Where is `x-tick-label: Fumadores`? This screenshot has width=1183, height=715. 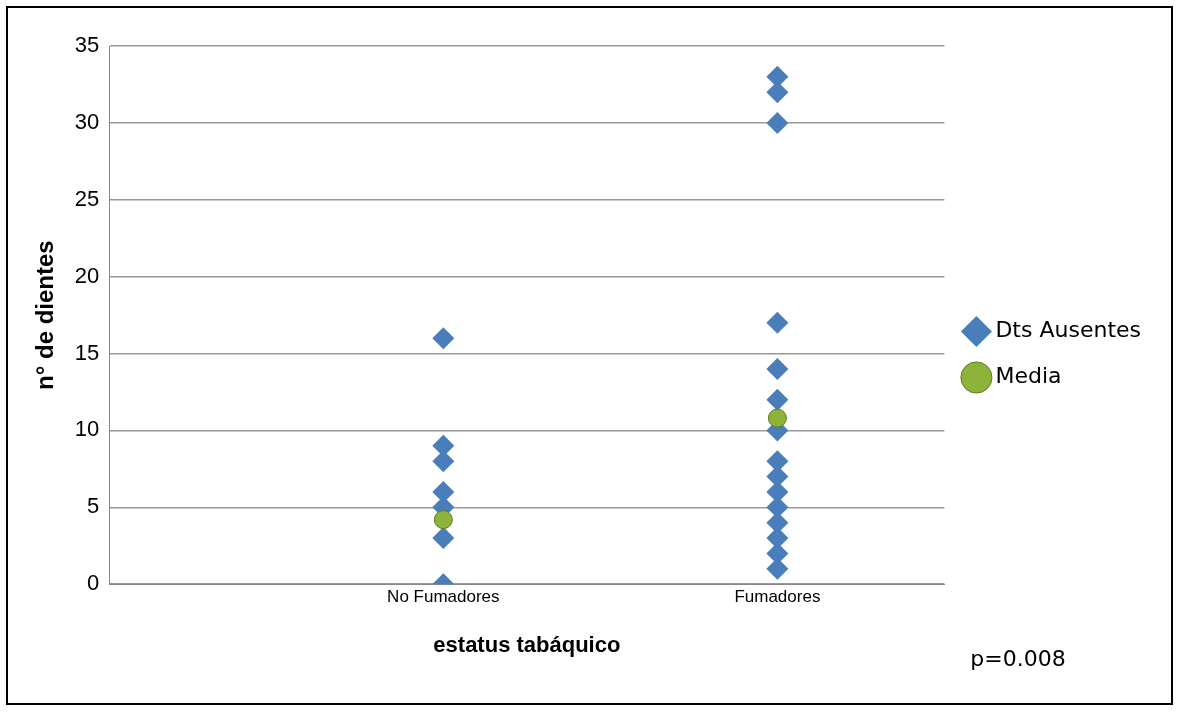
x-tick-label: Fumadores is located at coordinates (777, 597).